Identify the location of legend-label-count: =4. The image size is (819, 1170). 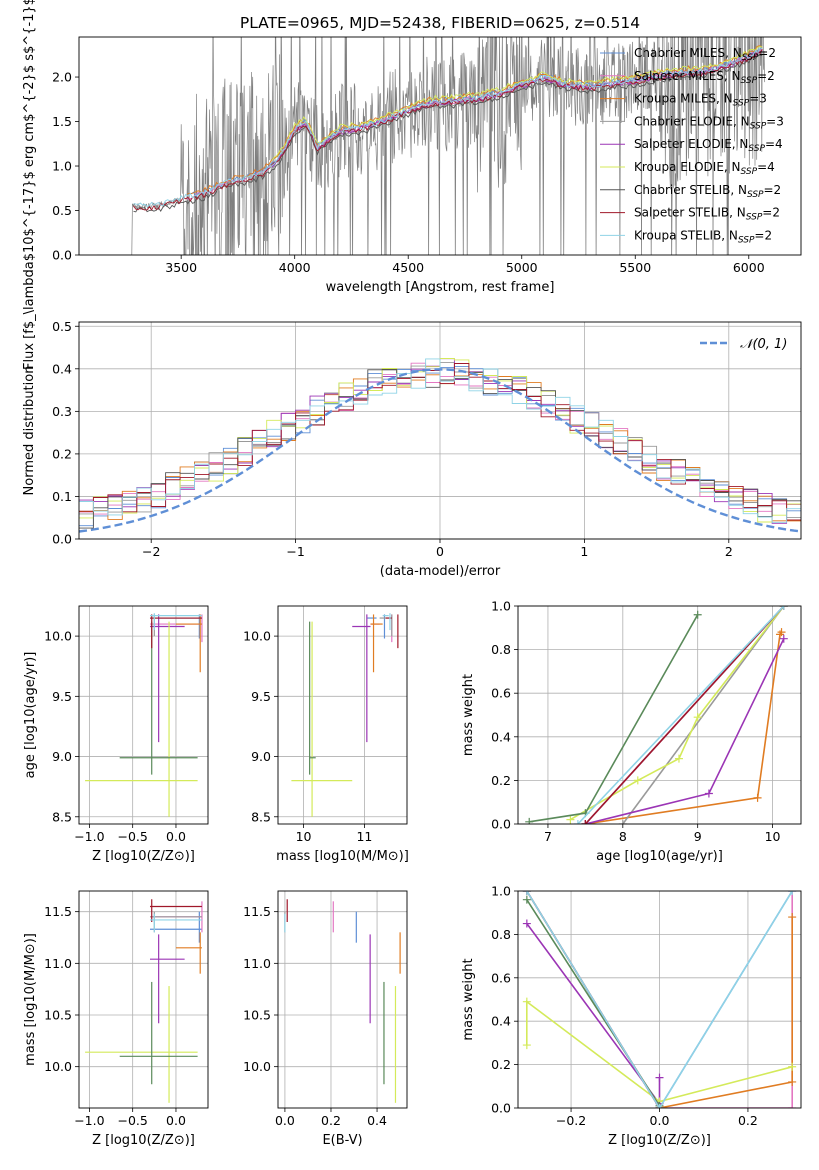
(766, 167).